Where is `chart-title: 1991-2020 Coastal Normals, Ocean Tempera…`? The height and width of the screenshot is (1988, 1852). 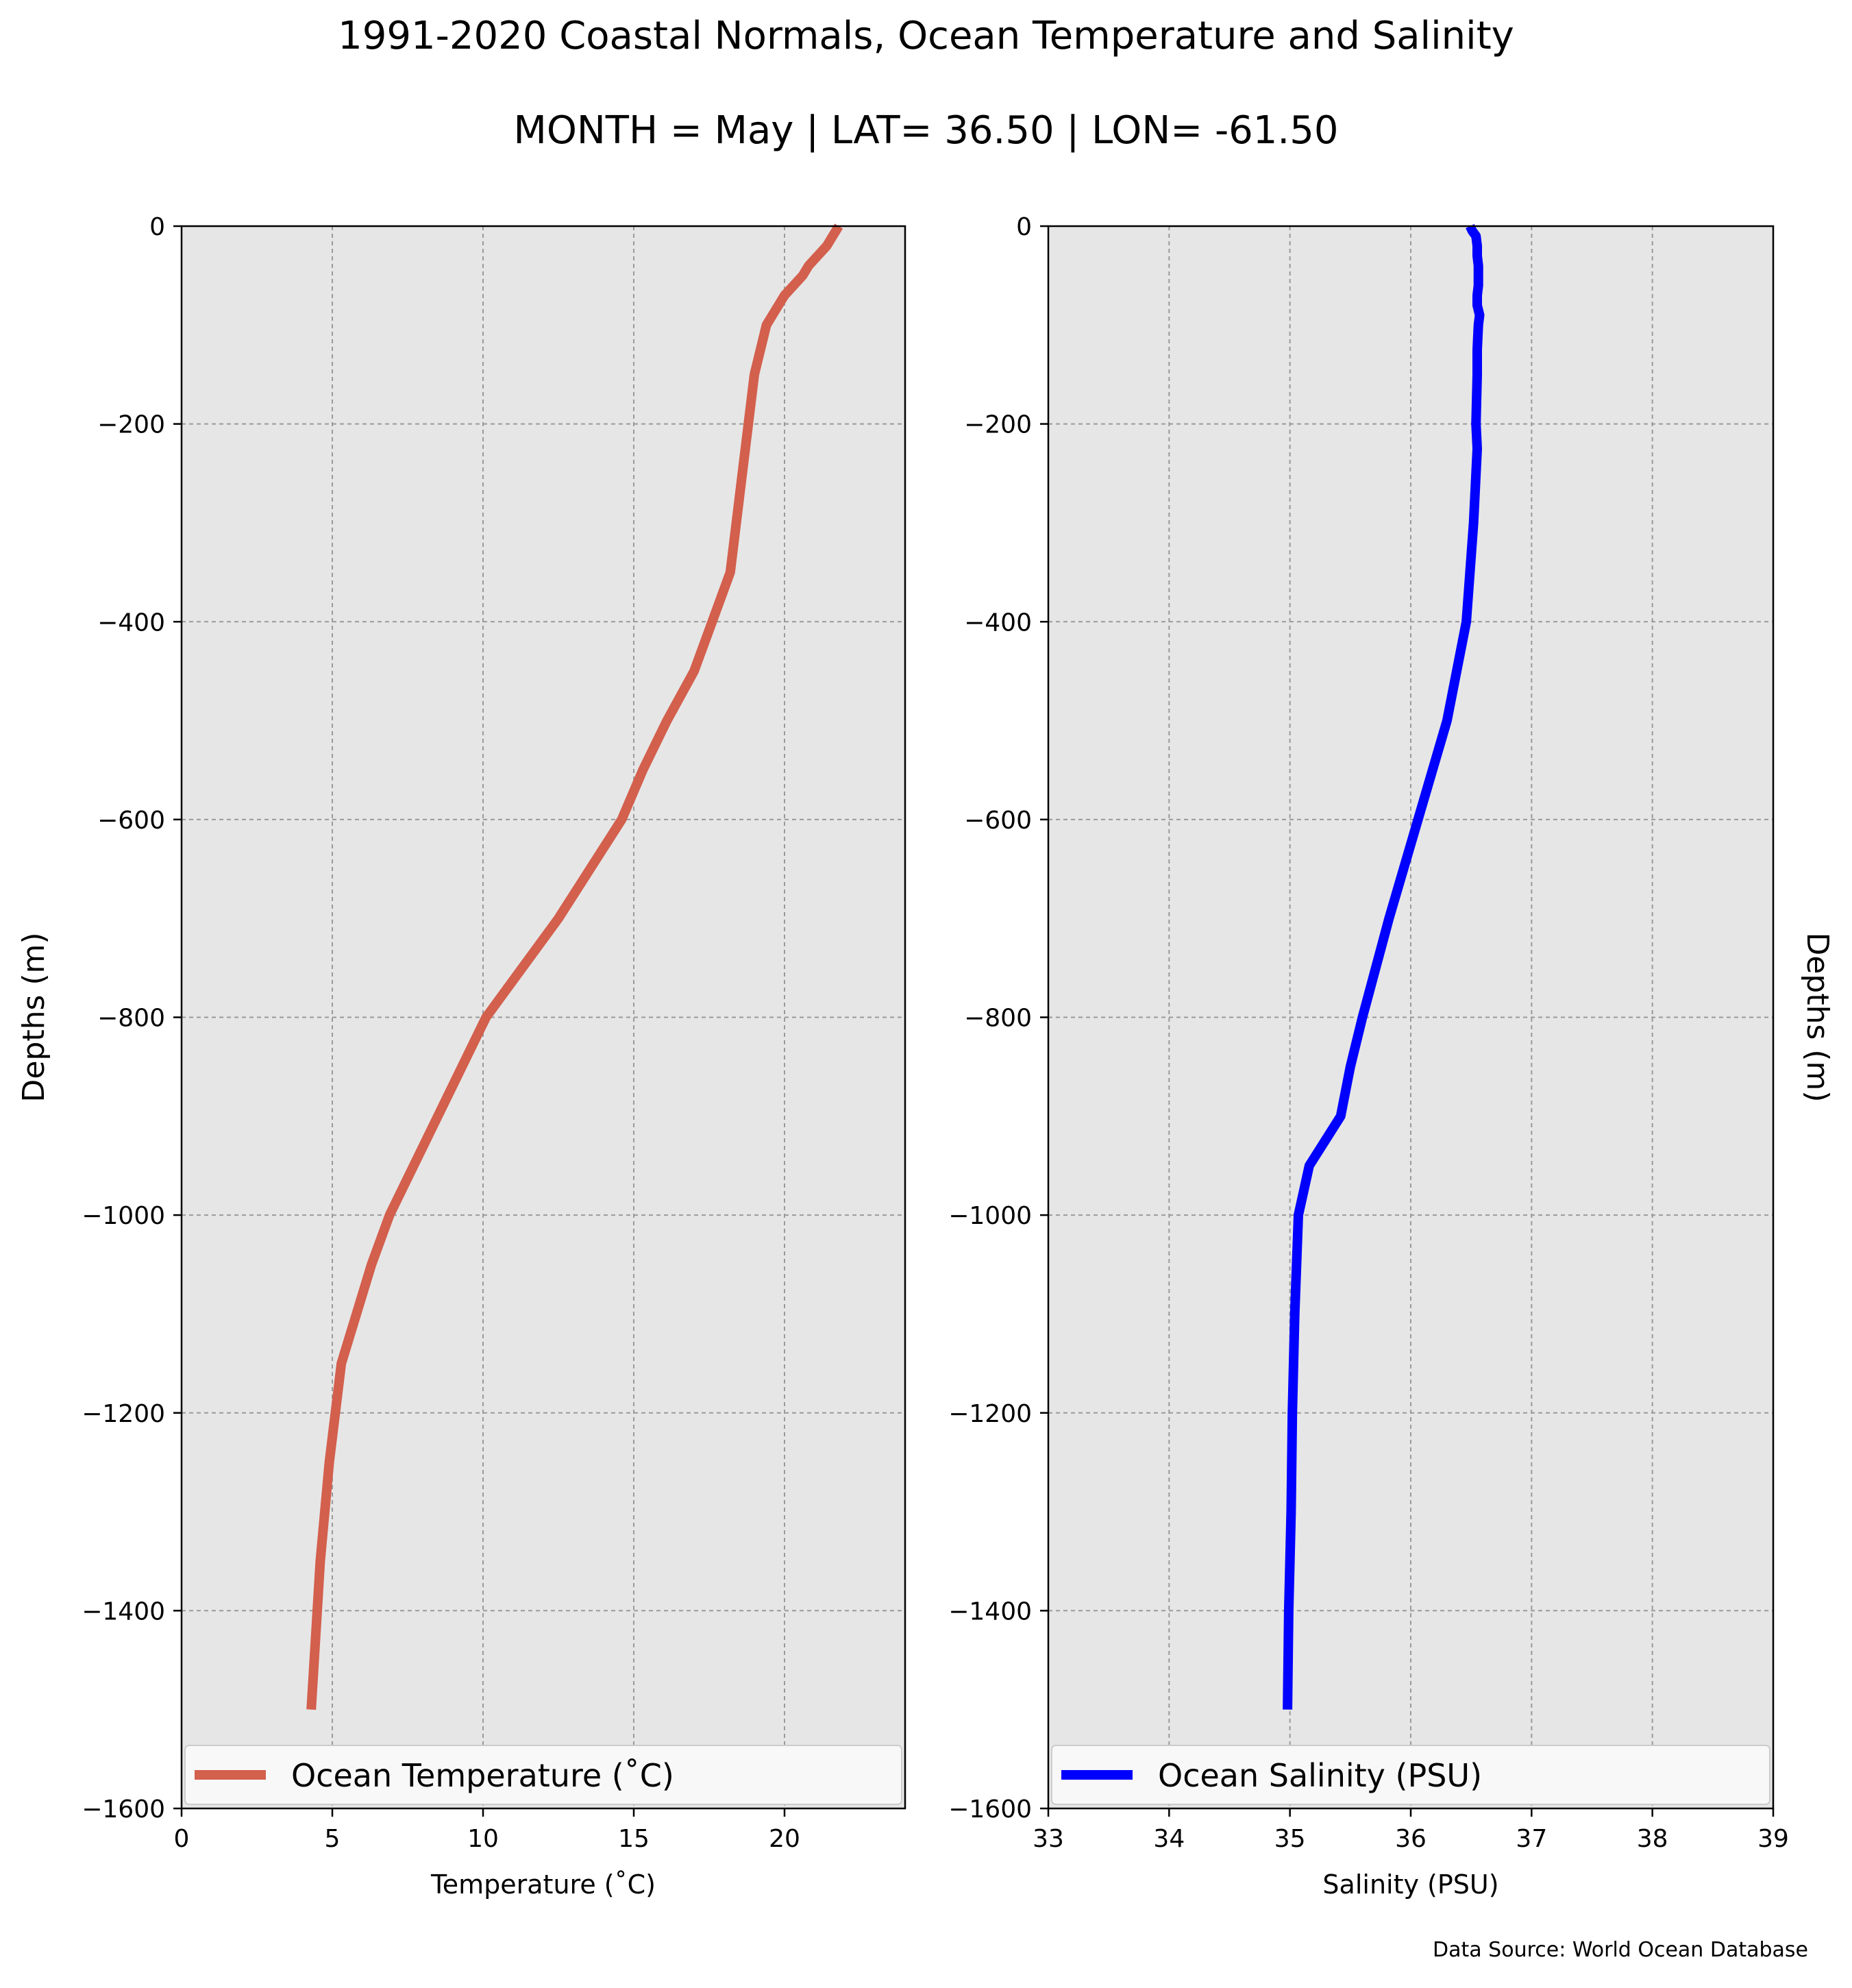 chart-title: 1991-2020 Coastal Normals, Ocean Tempera… is located at coordinates (926, 36).